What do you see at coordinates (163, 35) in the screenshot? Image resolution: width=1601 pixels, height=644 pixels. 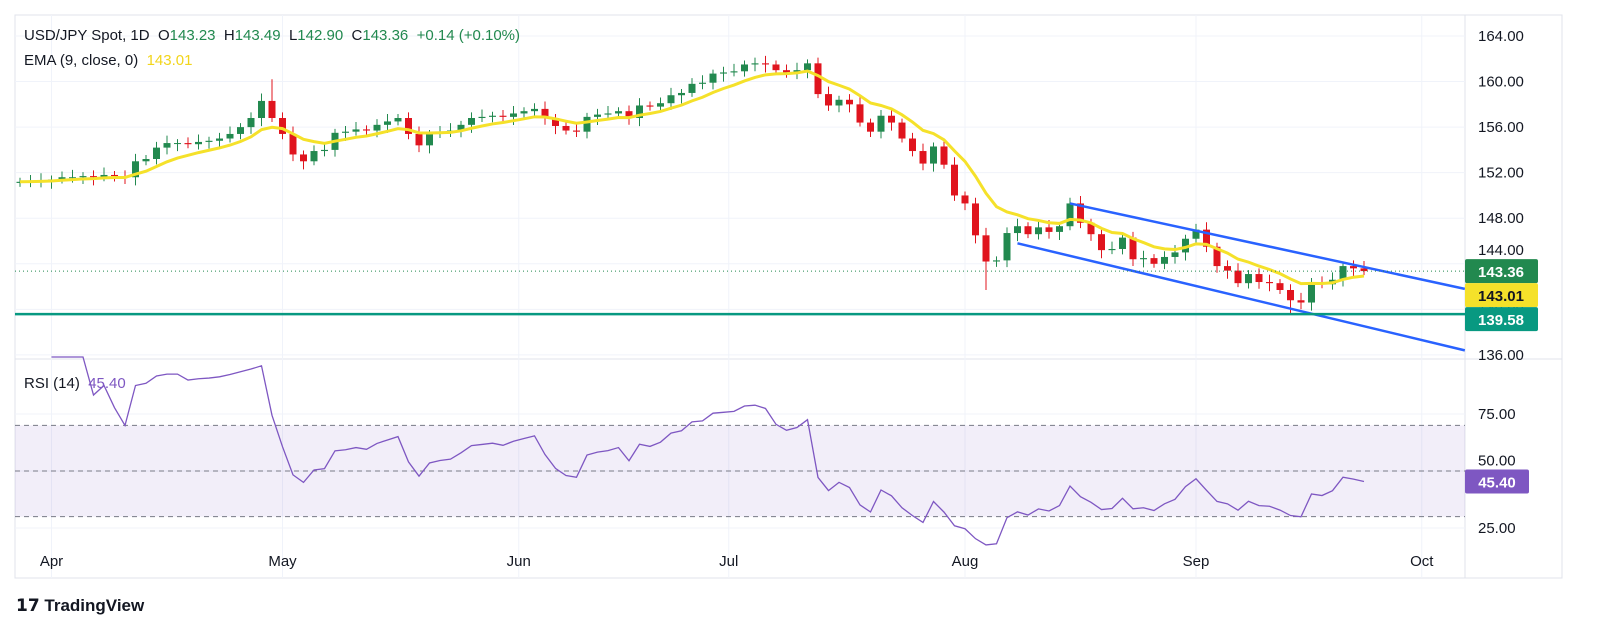 I see `open-label: O` at bounding box center [163, 35].